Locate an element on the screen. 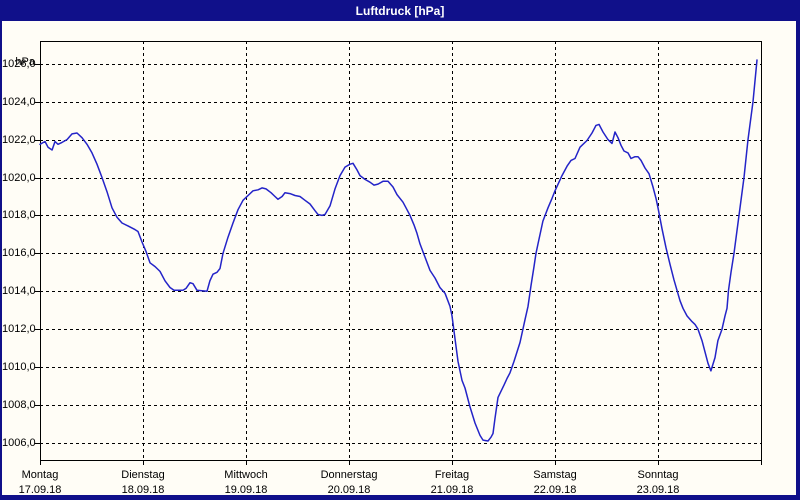 The image size is (800, 500). x-axis-date-label: 22.09.18 is located at coordinates (555, 490).